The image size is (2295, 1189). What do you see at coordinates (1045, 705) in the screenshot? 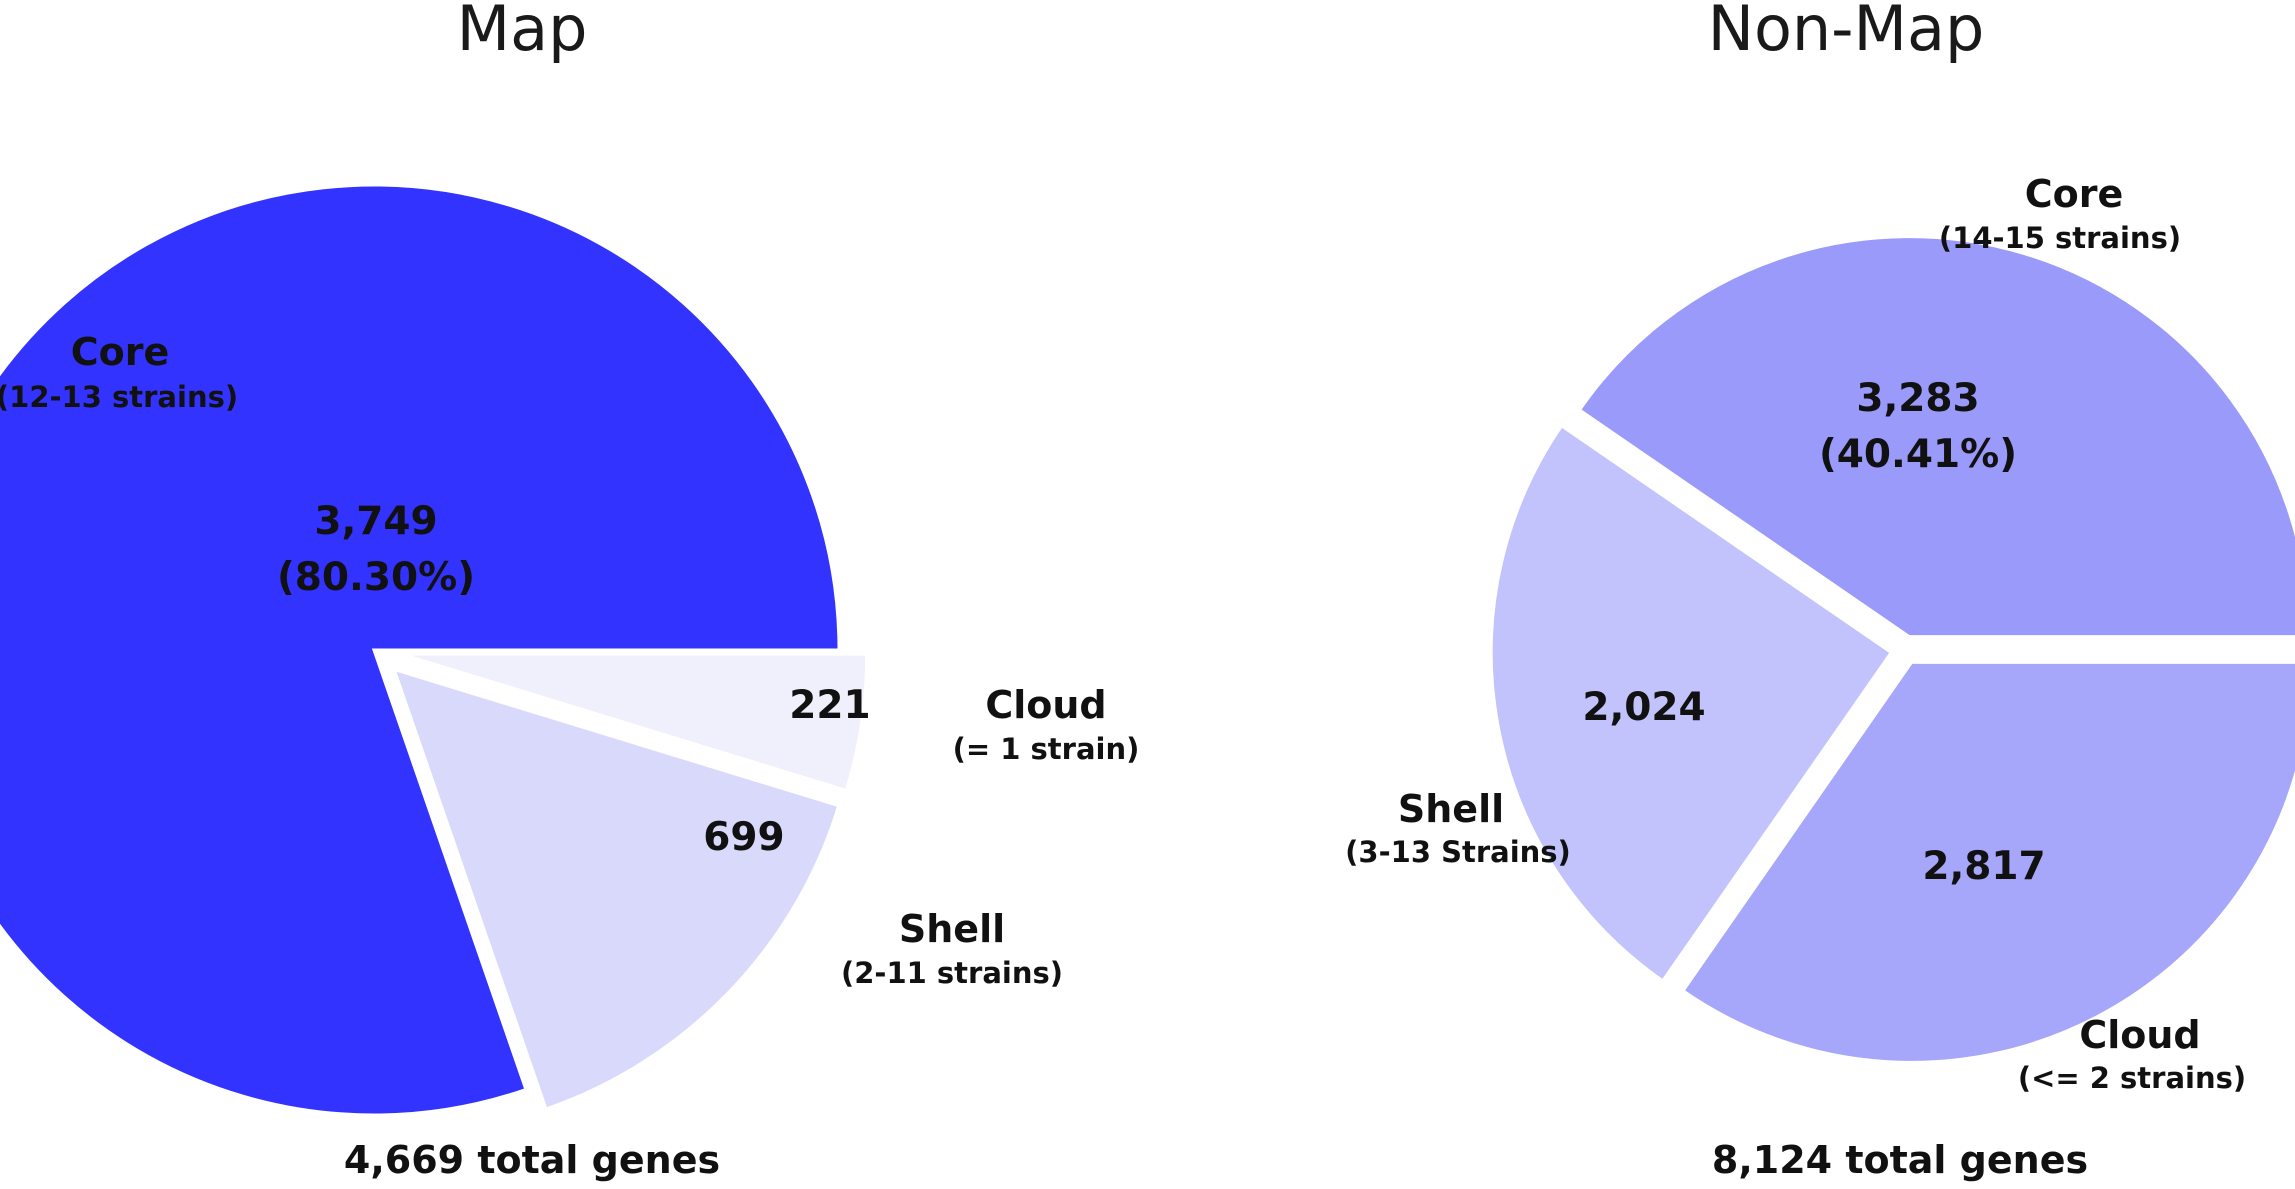
I see `category-label-map-cloud: Cloud` at bounding box center [1045, 705].